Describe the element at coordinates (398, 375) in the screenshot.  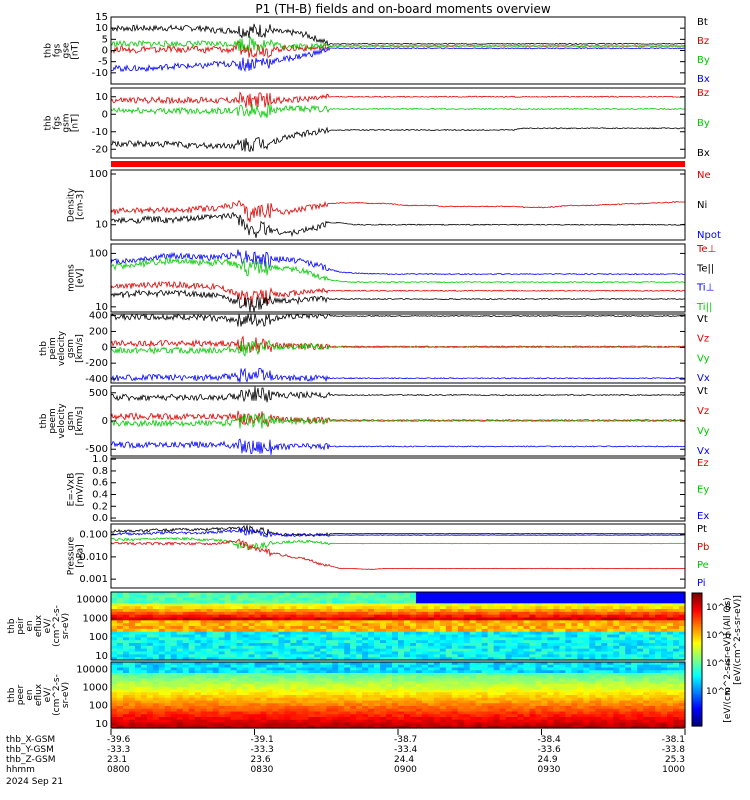
I see `series-peim-Vx` at that location.